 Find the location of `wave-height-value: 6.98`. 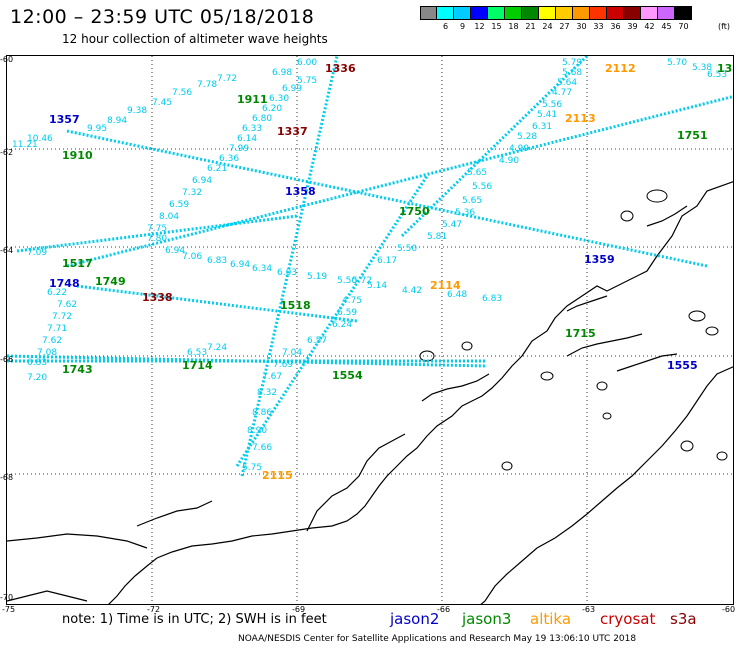

wave-height-value: 6.98 is located at coordinates (282, 73).